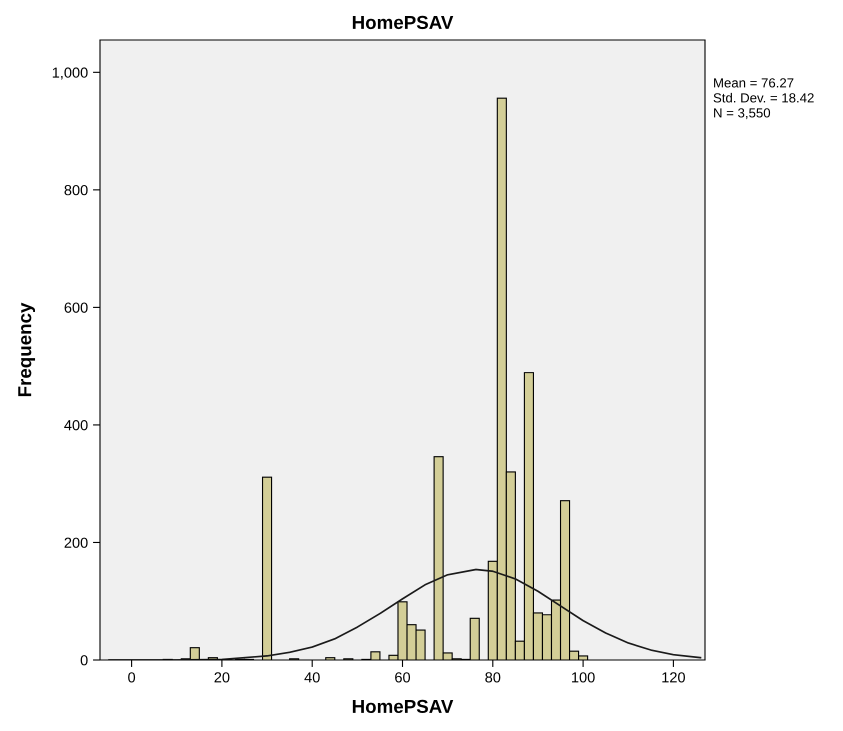 The width and height of the screenshot is (843, 731). Describe the element at coordinates (673, 677) in the screenshot. I see `x-tick-label: 120` at that location.